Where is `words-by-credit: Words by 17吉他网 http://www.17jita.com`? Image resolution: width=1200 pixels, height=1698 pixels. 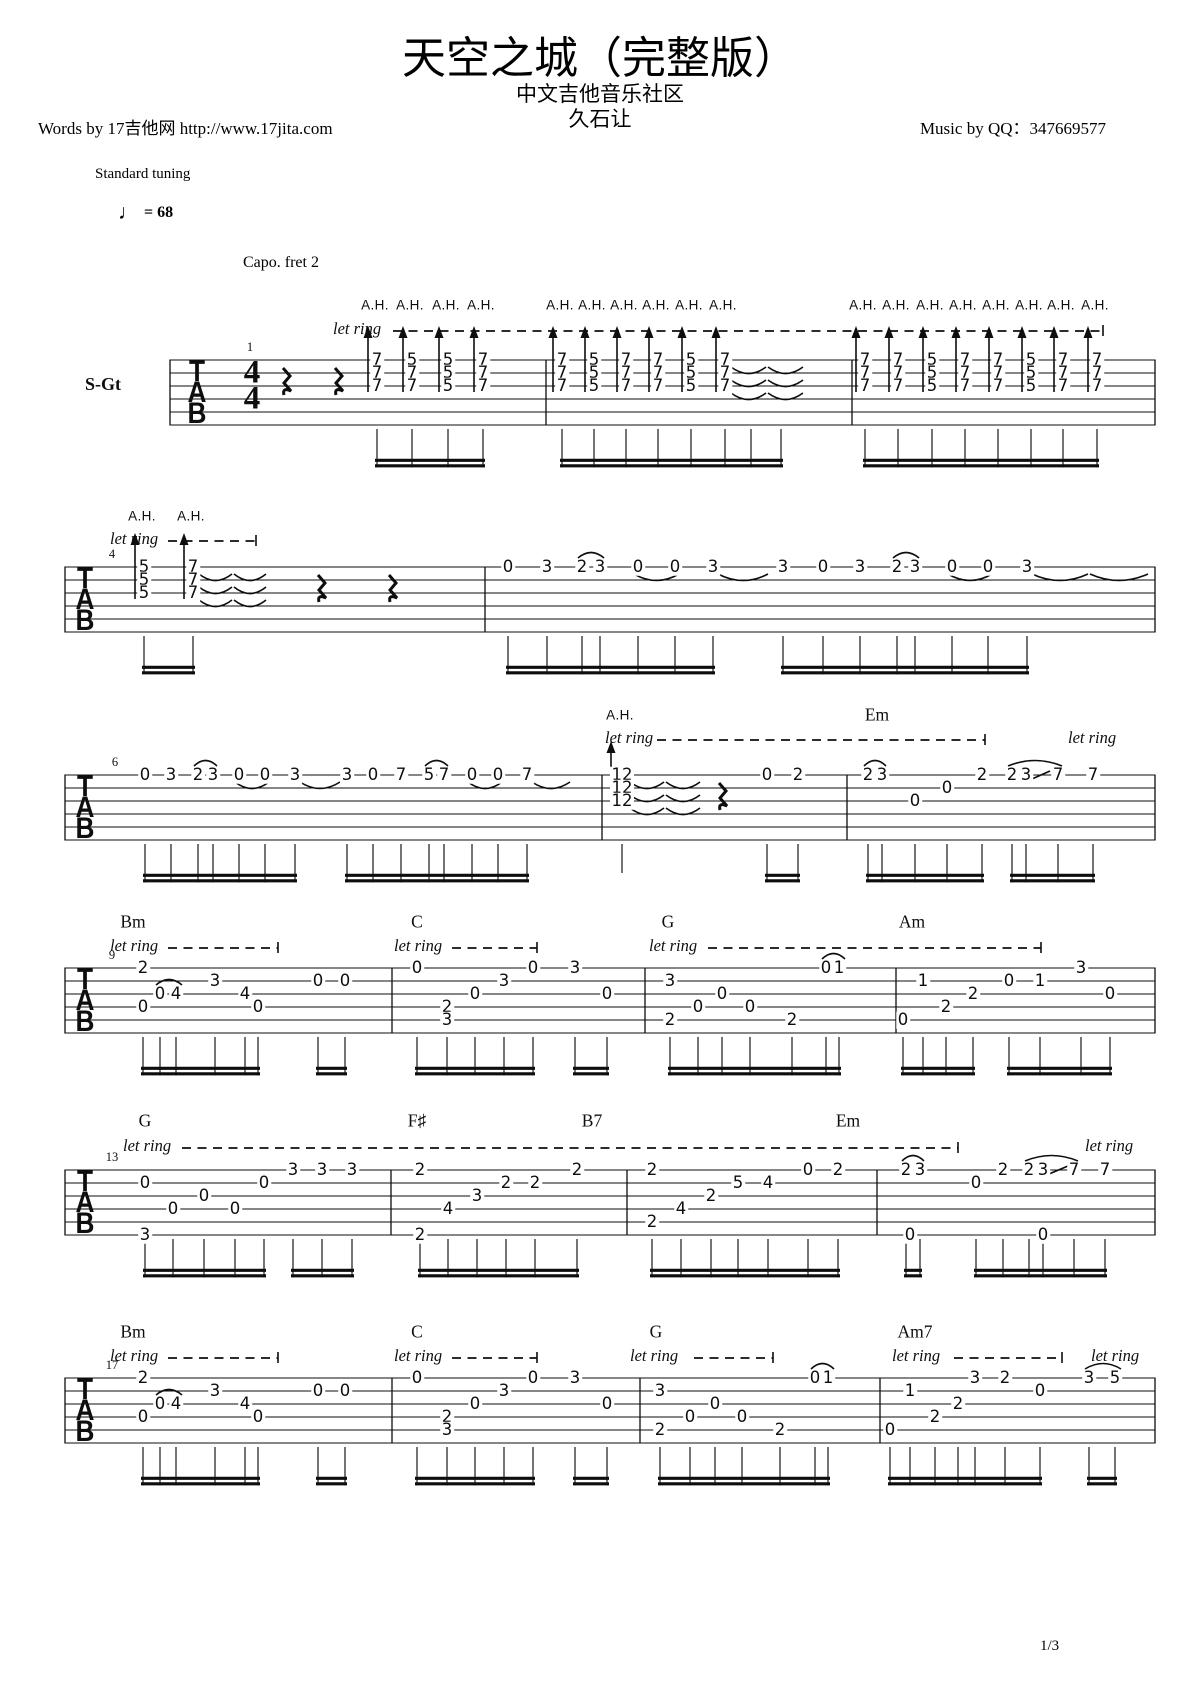 words-by-credit: Words by 17吉他网 http://www.17jita.com is located at coordinates (185, 128).